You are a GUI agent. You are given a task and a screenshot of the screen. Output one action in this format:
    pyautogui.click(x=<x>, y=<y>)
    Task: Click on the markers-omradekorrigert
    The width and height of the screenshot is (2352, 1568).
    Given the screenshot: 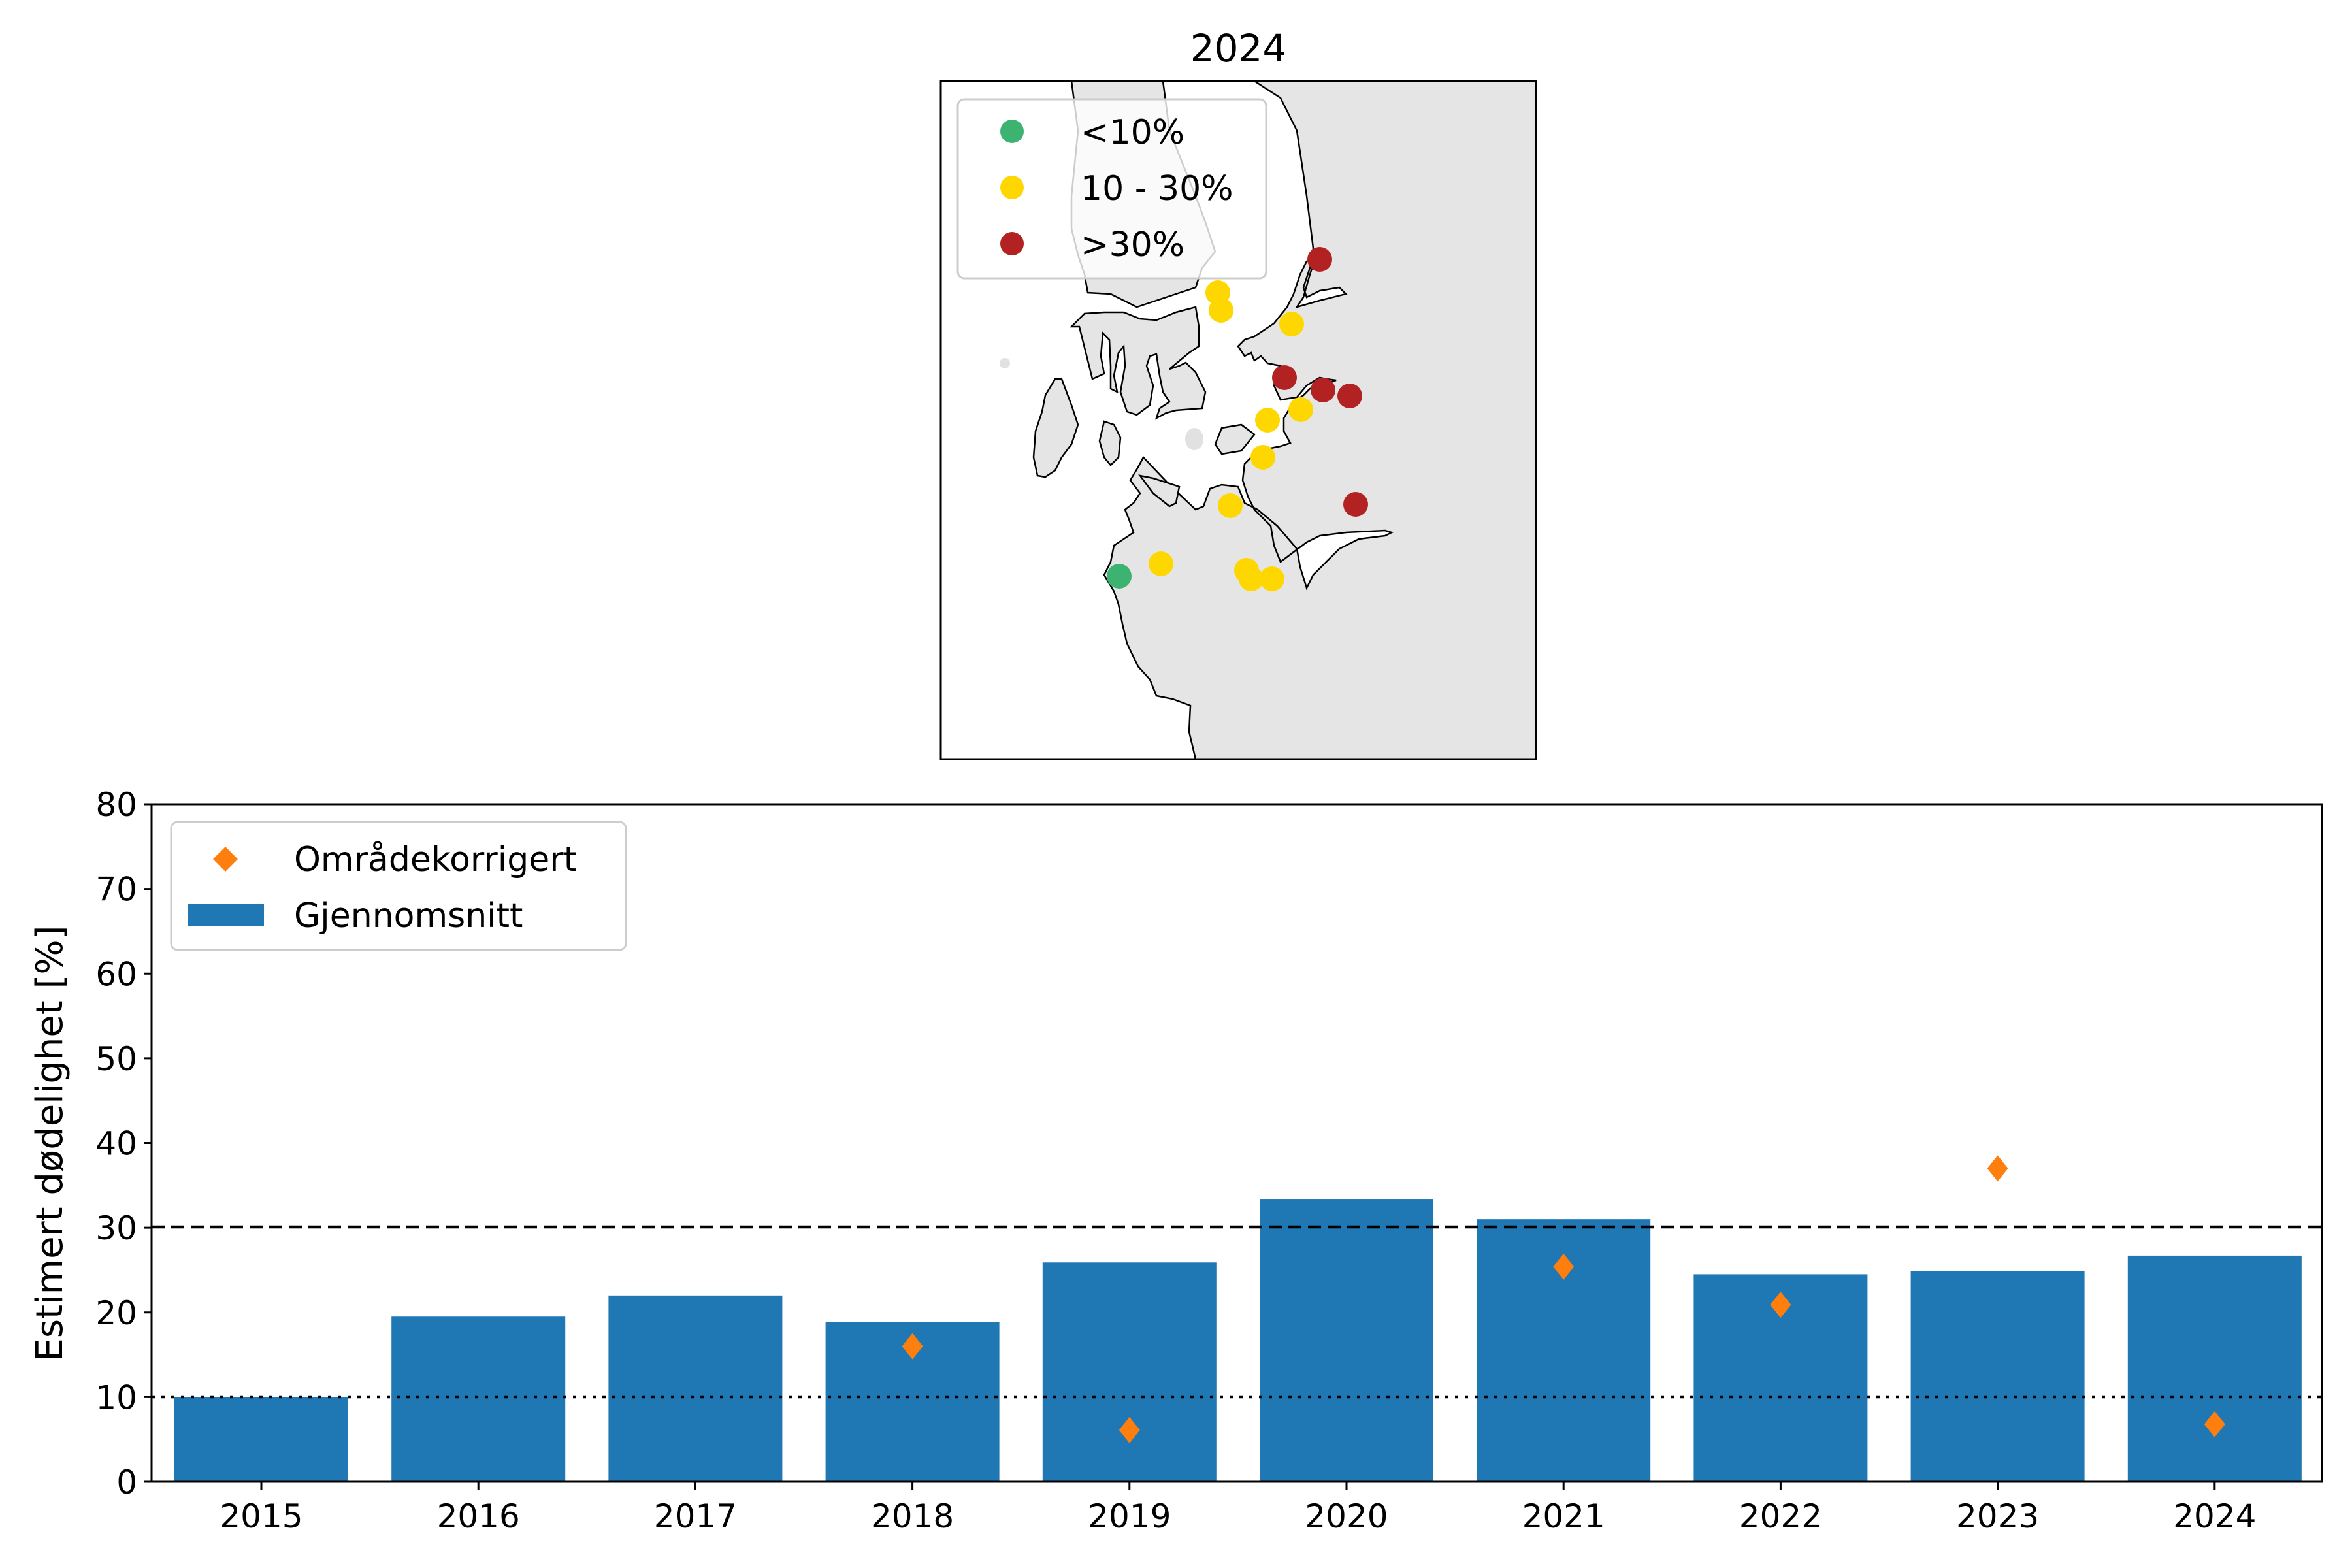 What is the action you would take?
    pyautogui.click(x=1563, y=1299)
    